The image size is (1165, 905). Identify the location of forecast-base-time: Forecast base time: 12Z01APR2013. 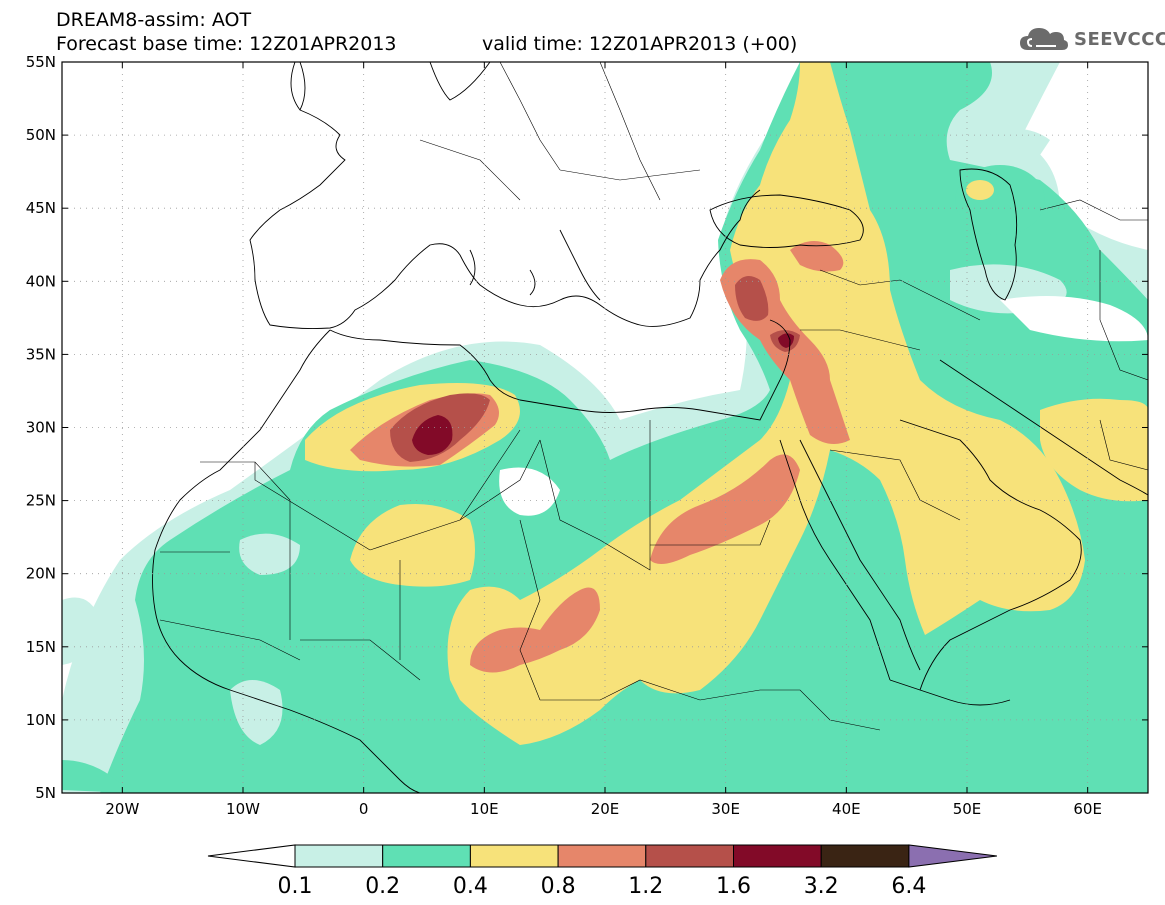
(226, 44).